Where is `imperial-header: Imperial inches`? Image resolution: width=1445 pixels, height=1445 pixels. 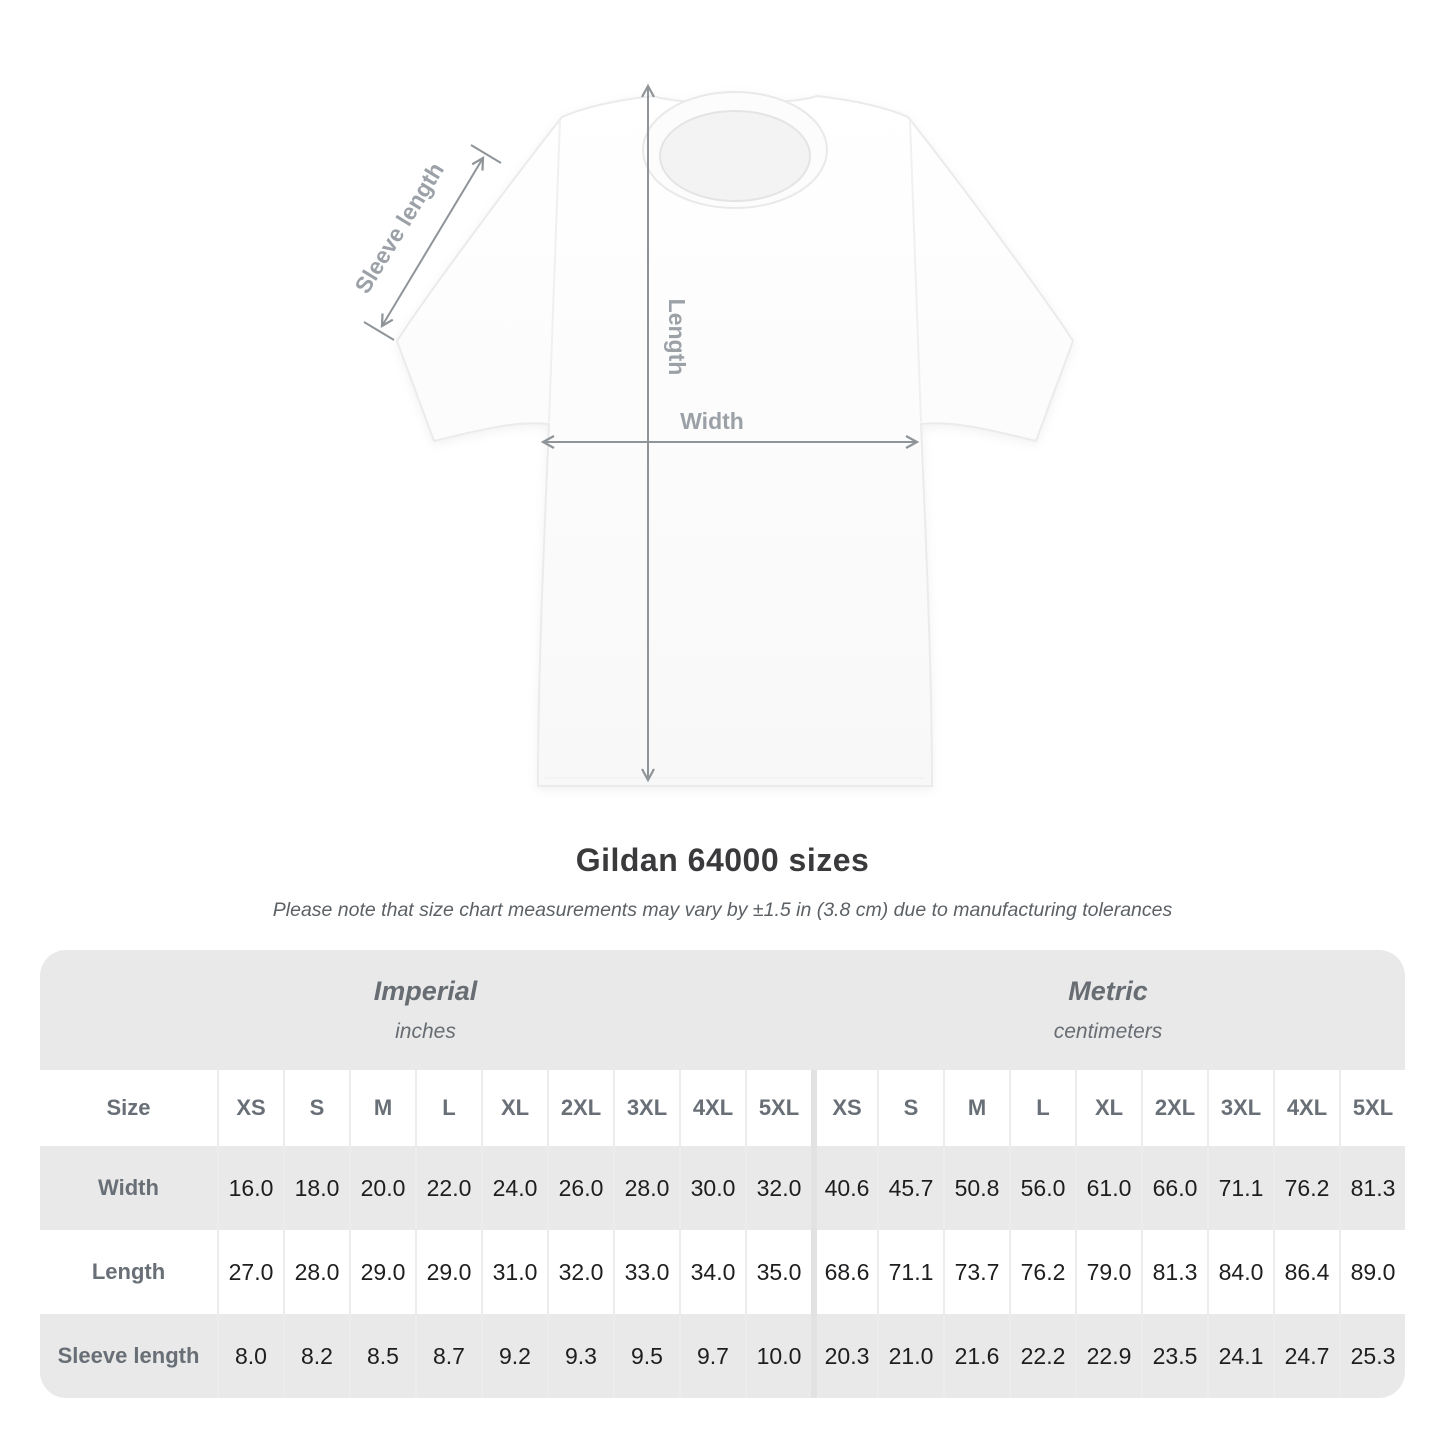
imperial-header: Imperial inches is located at coordinates (425, 1010).